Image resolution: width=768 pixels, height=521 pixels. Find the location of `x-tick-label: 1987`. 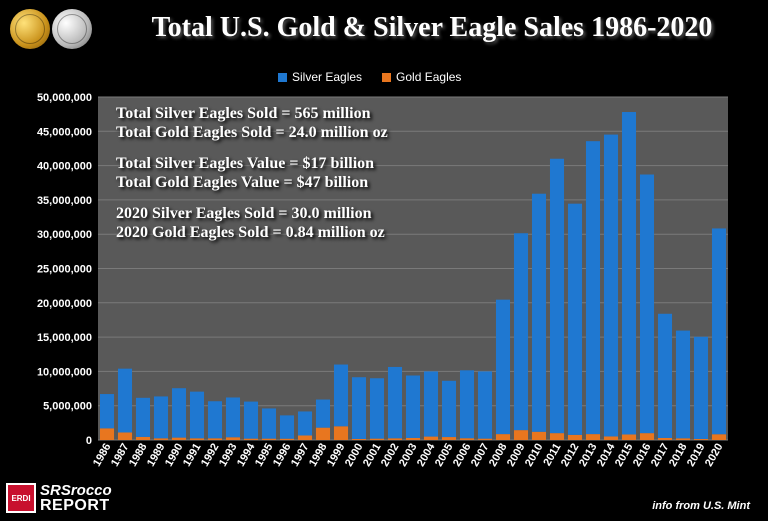

x-tick-label: 1987 is located at coordinates (120, 455).